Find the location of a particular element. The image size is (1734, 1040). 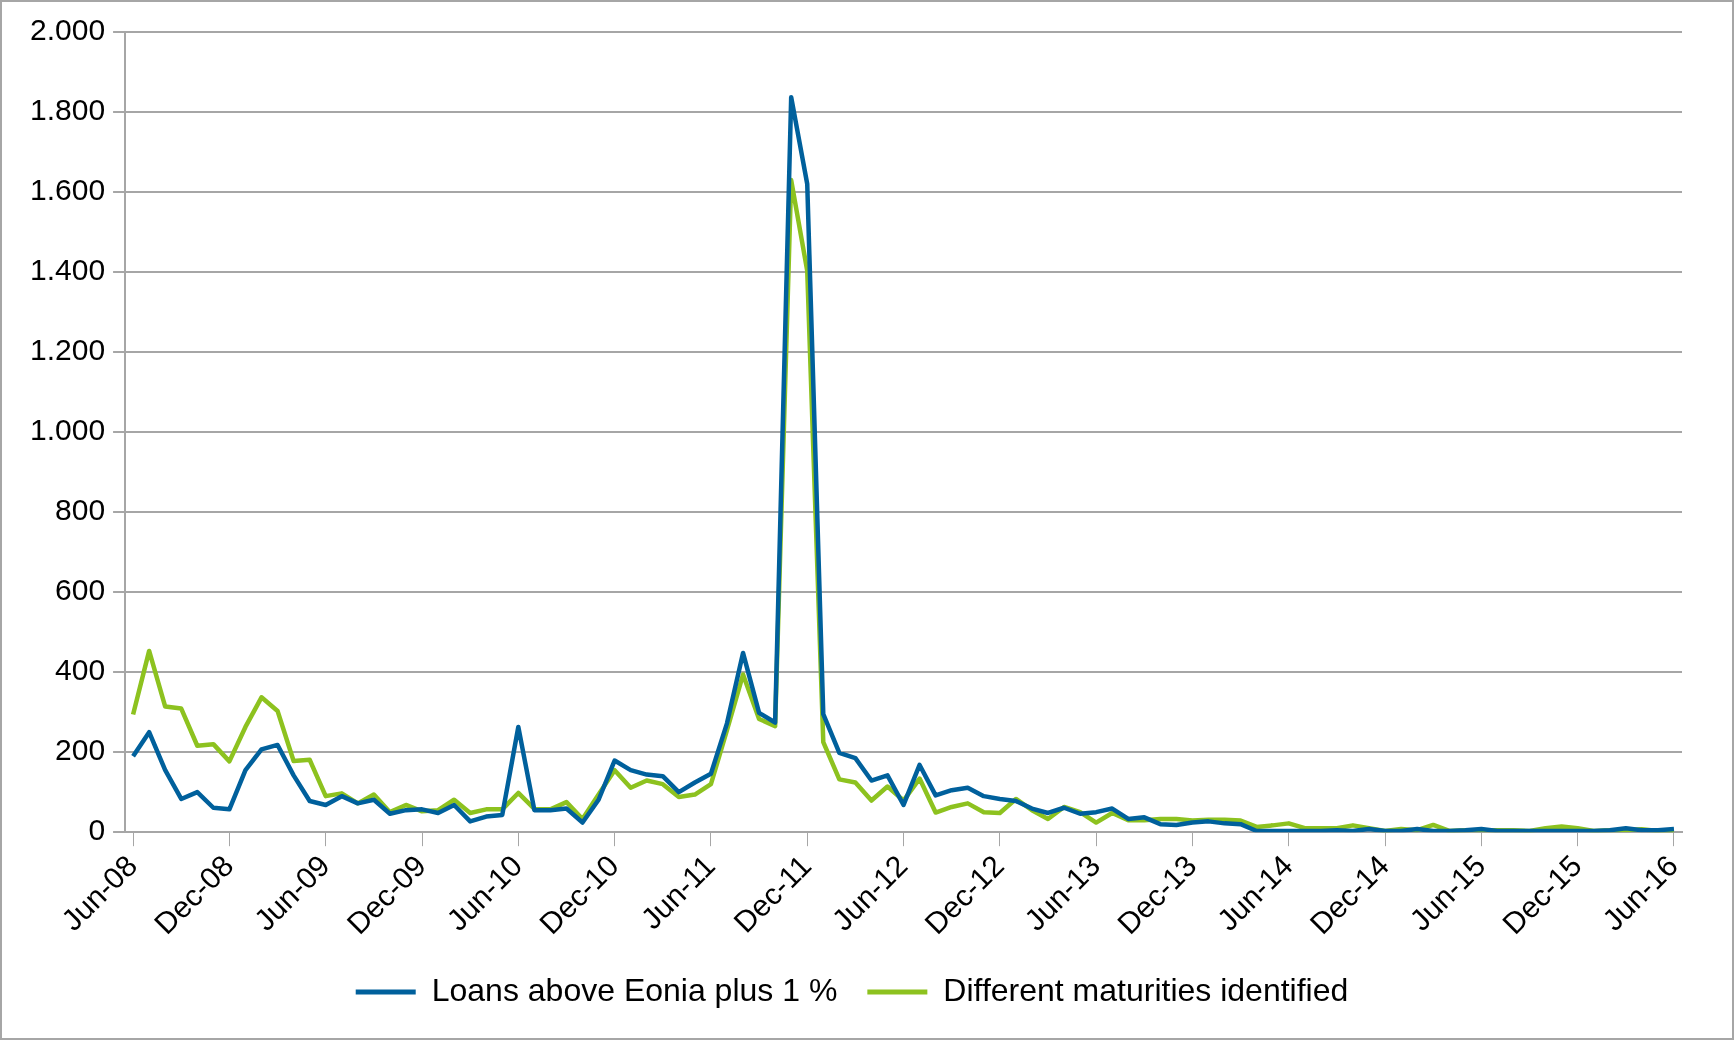

y-tick-label: 1.000 is located at coordinates (68, 430).